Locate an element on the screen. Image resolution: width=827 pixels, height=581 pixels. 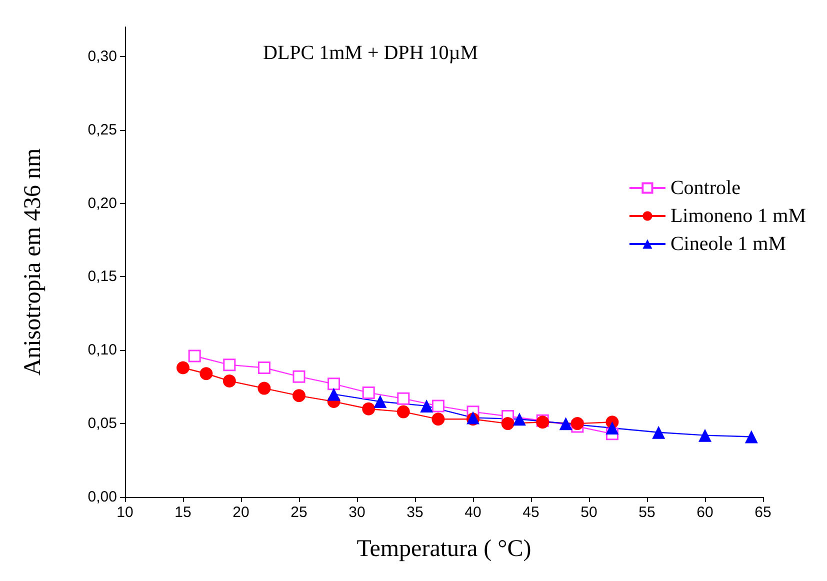
x-tick-label: 35 is located at coordinates (415, 512).